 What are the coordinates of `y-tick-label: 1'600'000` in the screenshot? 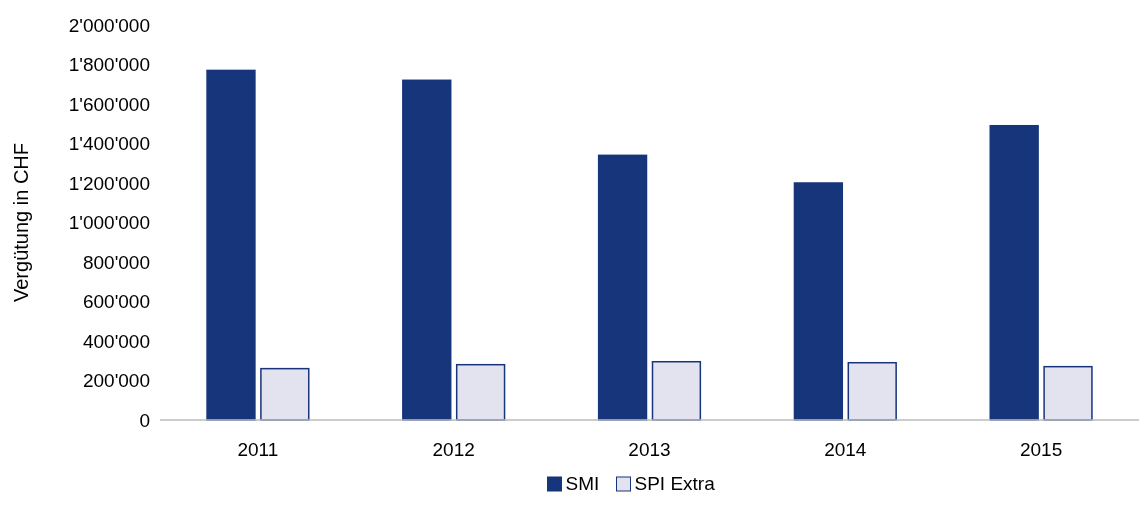 It's located at (109, 104).